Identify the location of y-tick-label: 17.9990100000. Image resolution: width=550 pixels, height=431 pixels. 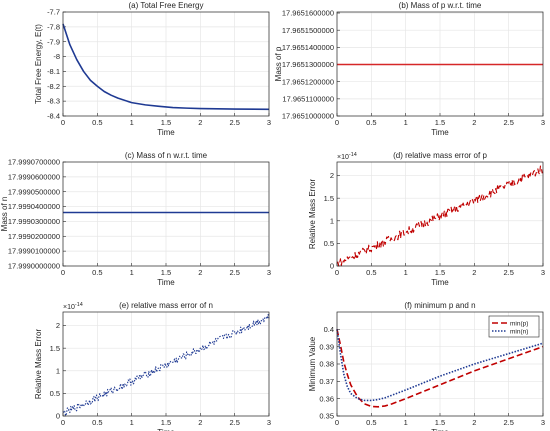
(34, 251).